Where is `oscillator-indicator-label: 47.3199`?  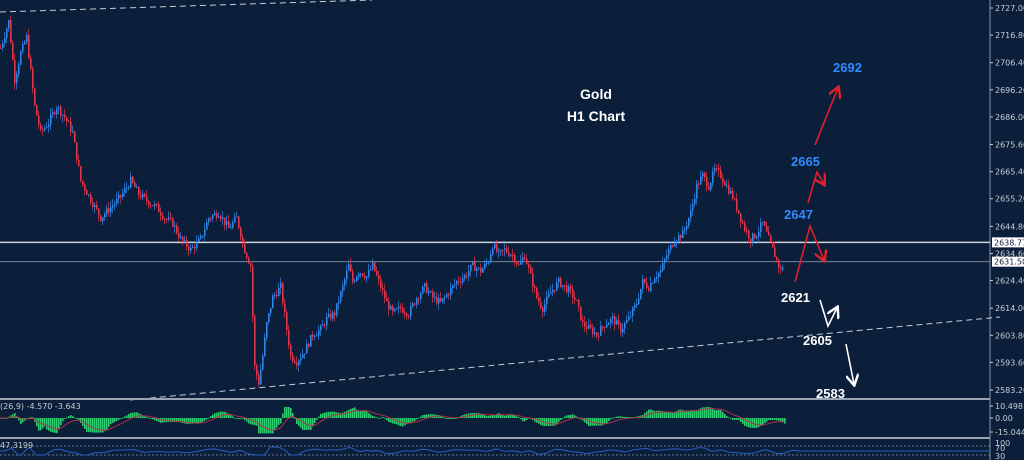
oscillator-indicator-label: 47.3199 is located at coordinates (17, 445).